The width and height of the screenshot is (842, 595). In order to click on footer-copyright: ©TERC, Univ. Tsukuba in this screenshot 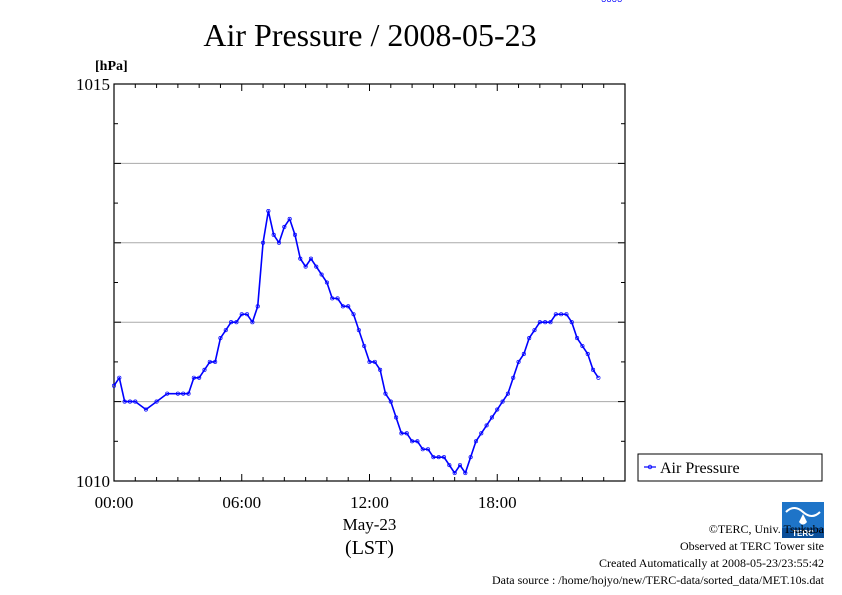, I will do `click(766, 529)`.